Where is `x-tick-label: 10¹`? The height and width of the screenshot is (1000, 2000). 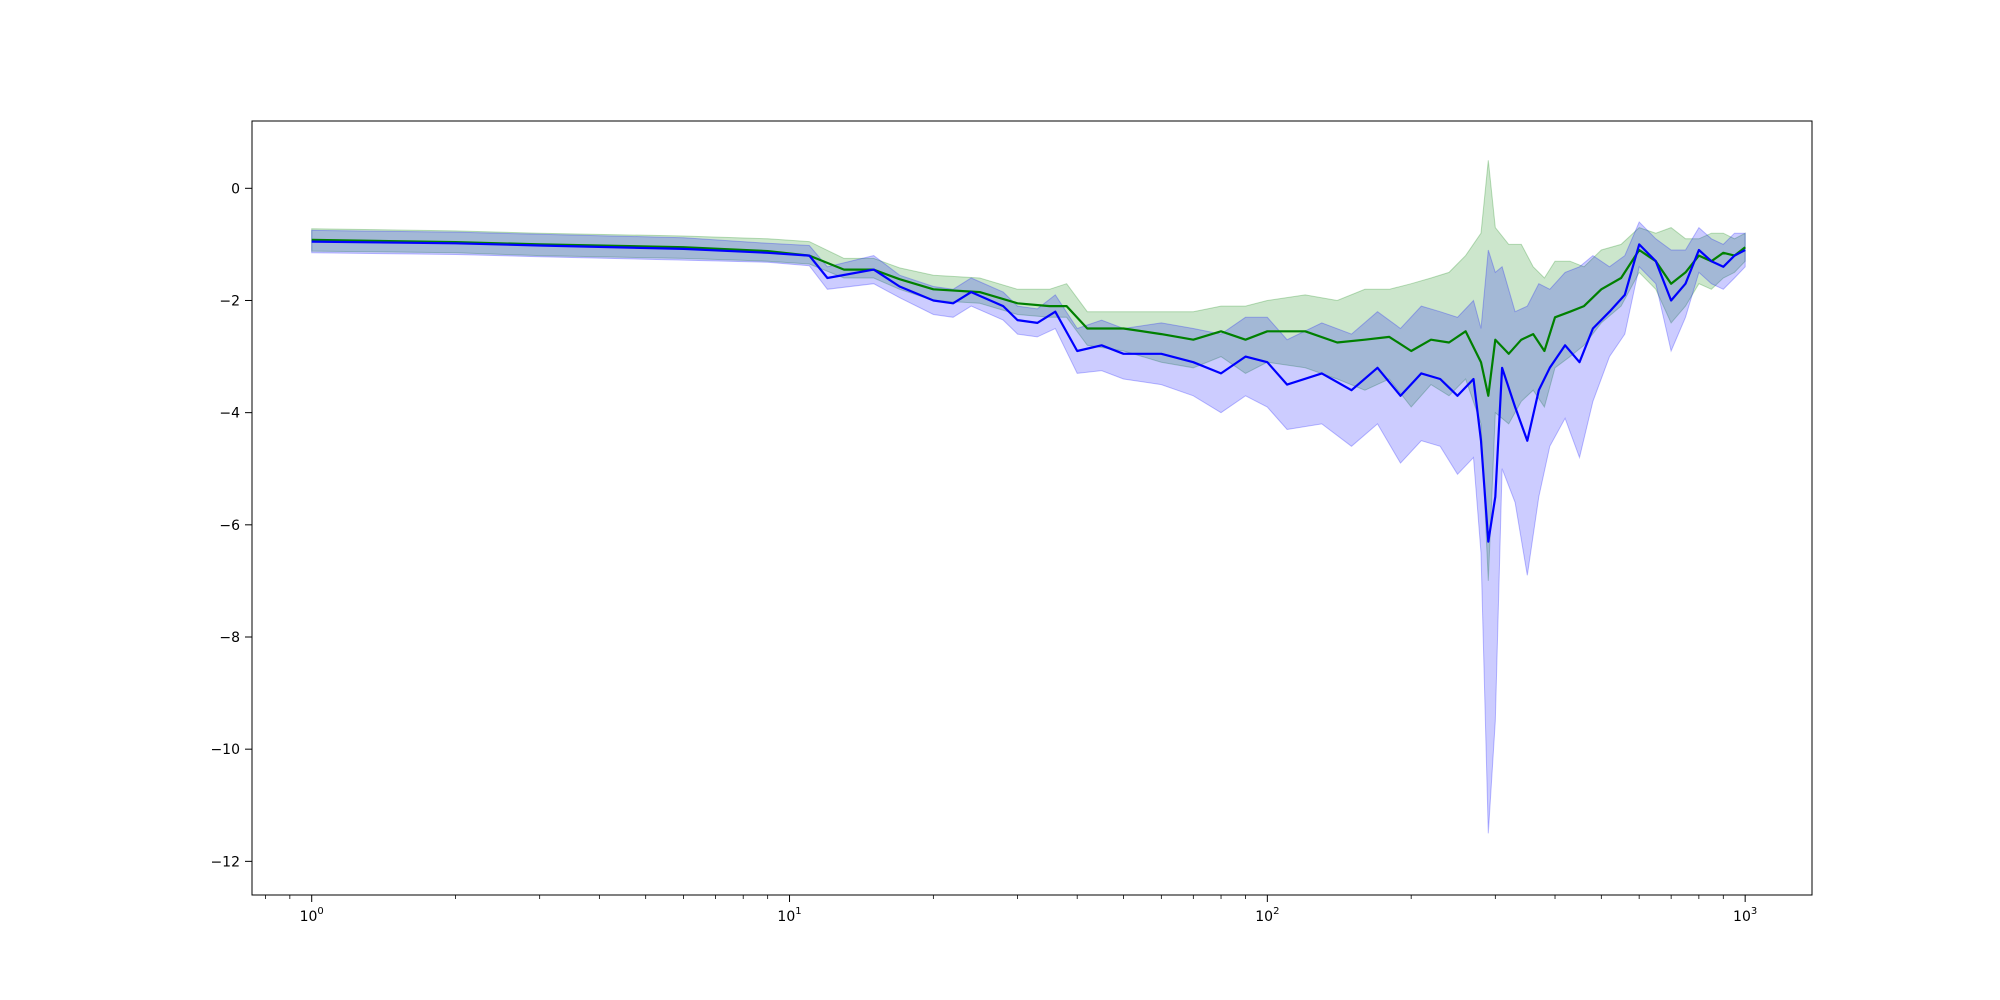
x-tick-label: 10¹ is located at coordinates (789, 915).